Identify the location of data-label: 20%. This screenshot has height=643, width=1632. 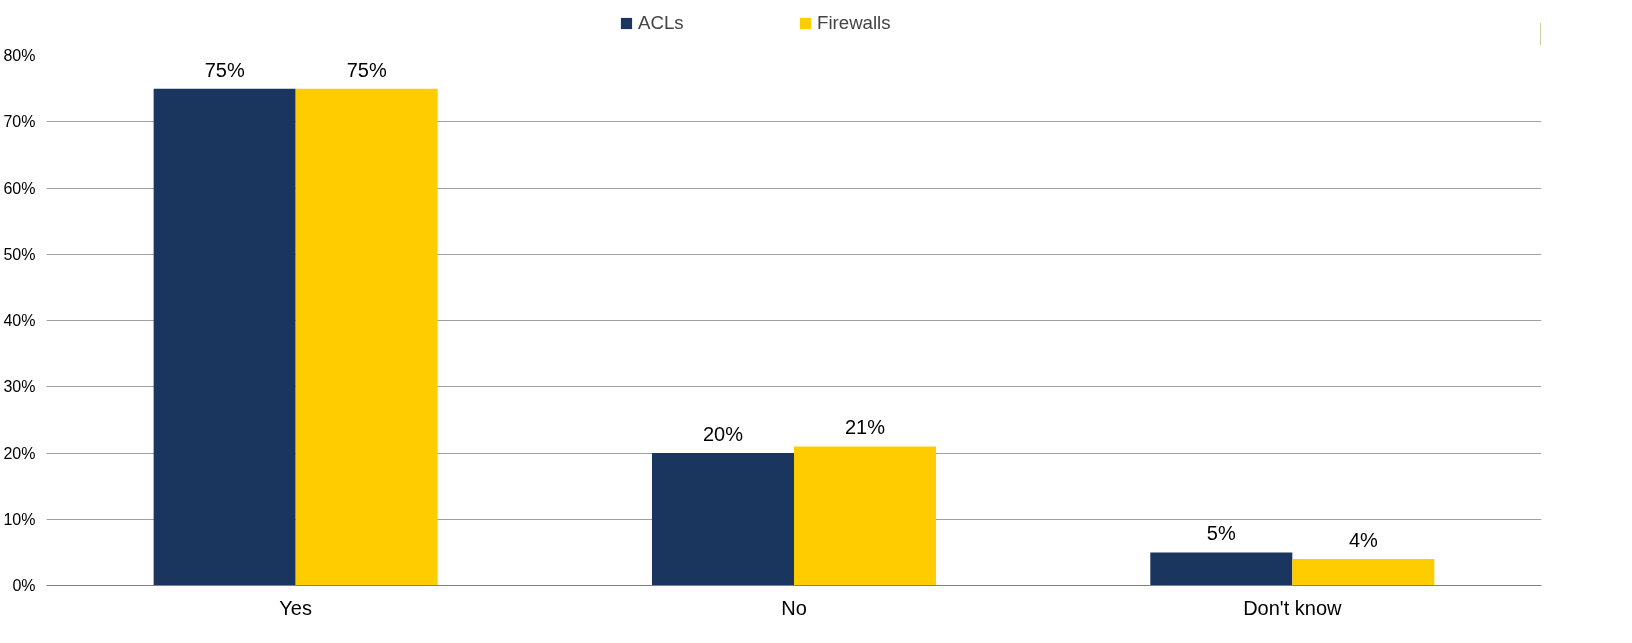
(723, 434).